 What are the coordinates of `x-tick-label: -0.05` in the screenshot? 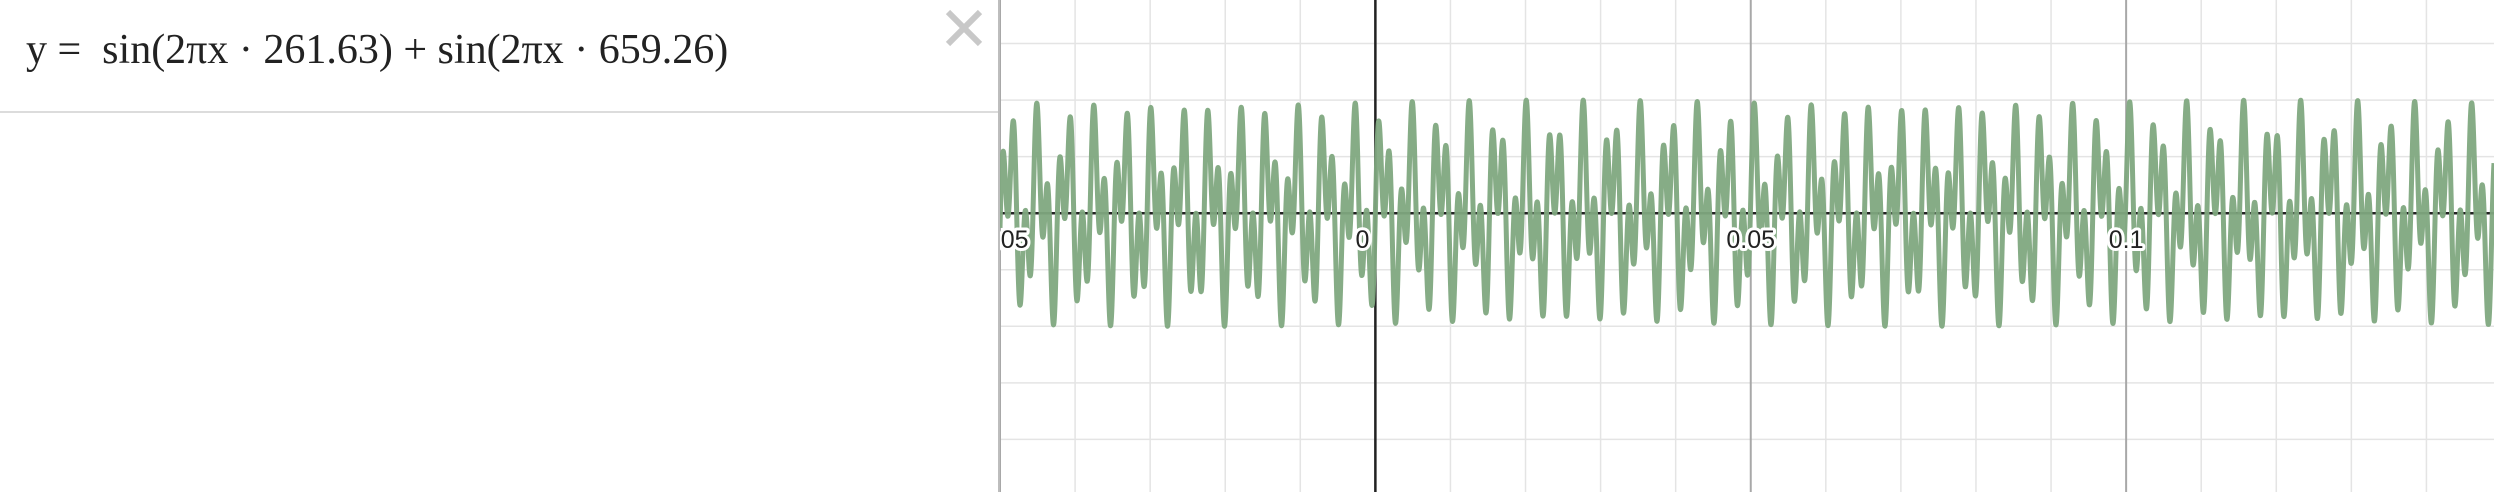 It's located at (1014, 240).